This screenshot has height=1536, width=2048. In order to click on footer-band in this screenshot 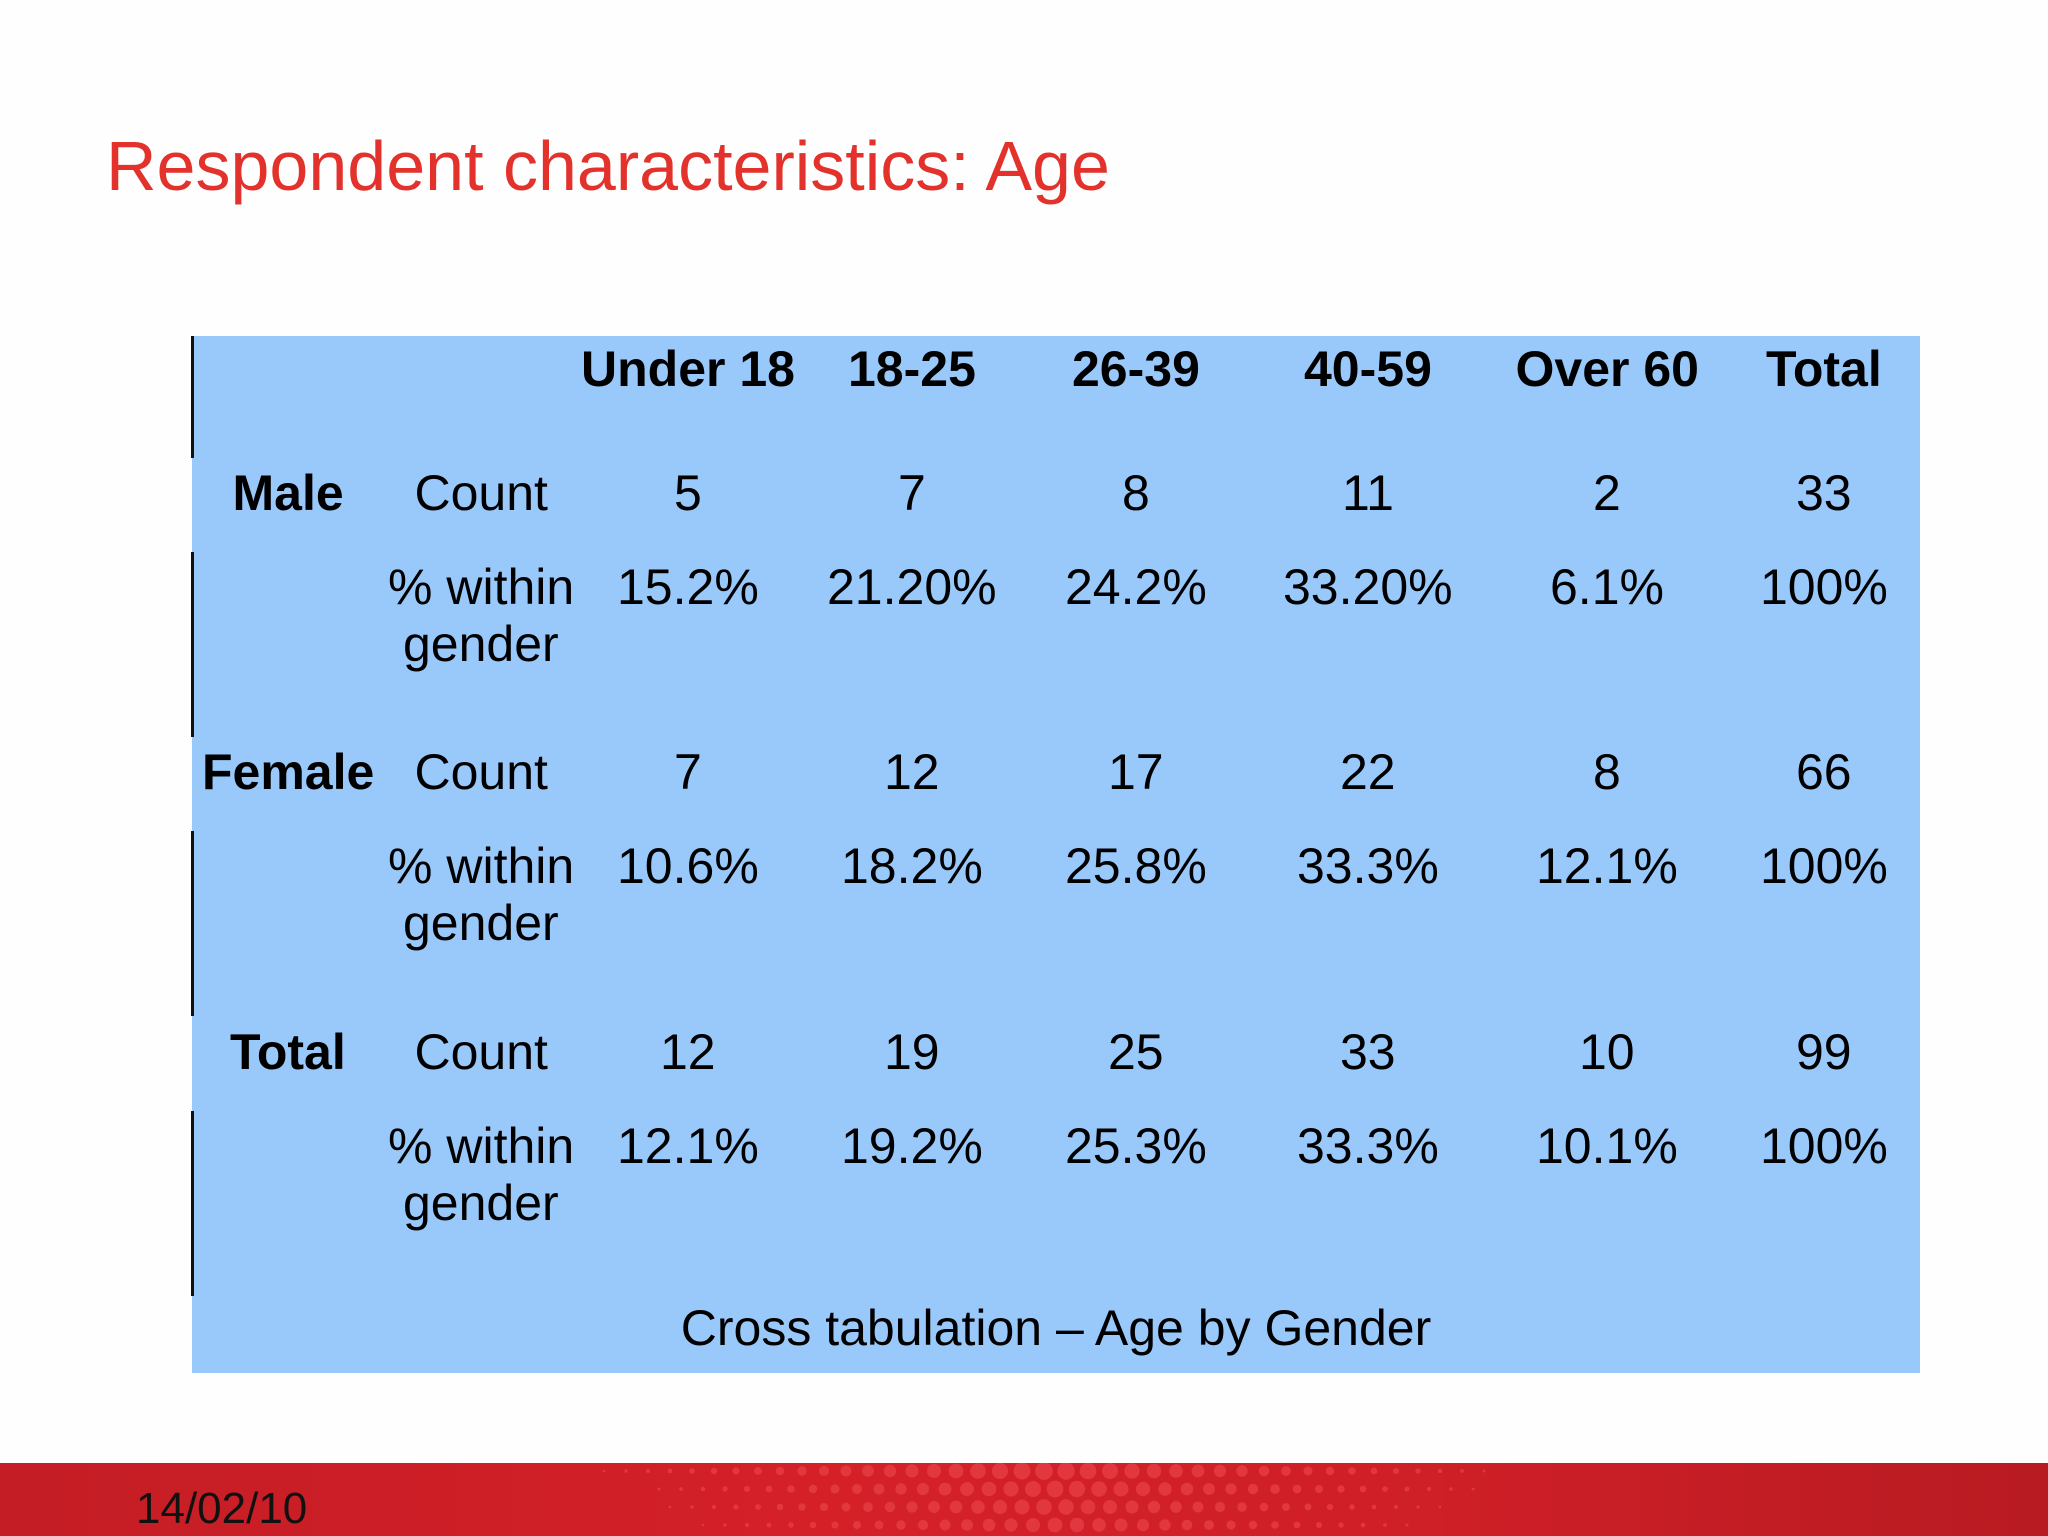, I will do `click(1024, 1499)`.